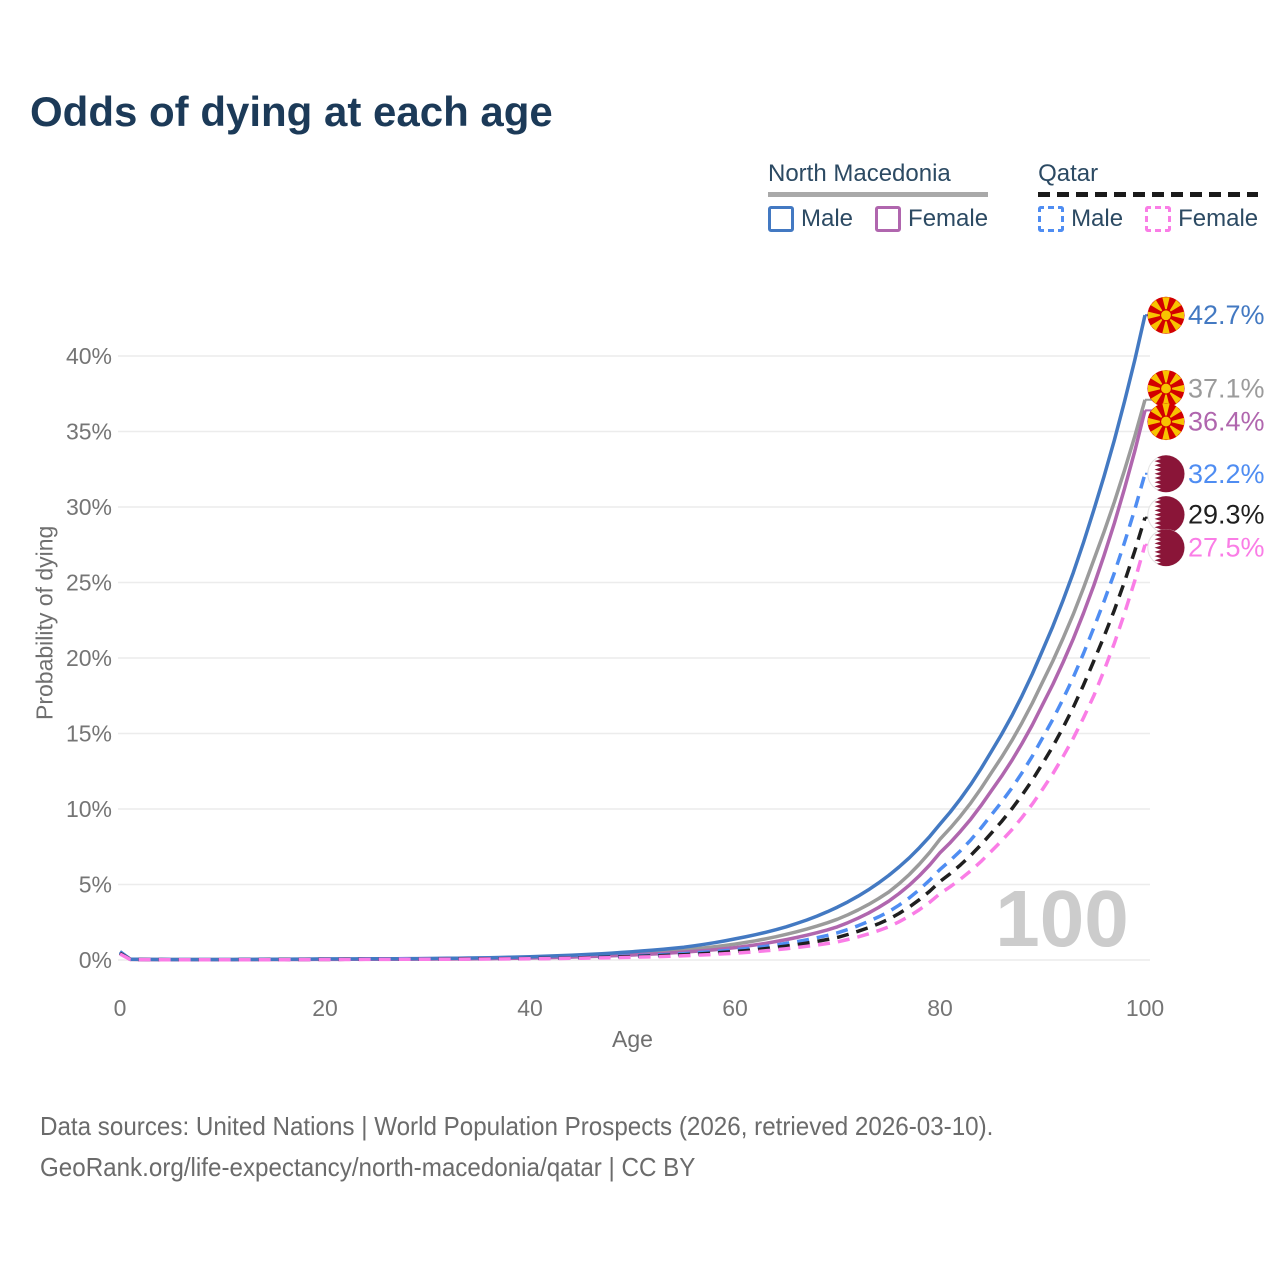  Describe the element at coordinates (325, 1008) in the screenshot. I see `x-tick-label: 20` at that location.